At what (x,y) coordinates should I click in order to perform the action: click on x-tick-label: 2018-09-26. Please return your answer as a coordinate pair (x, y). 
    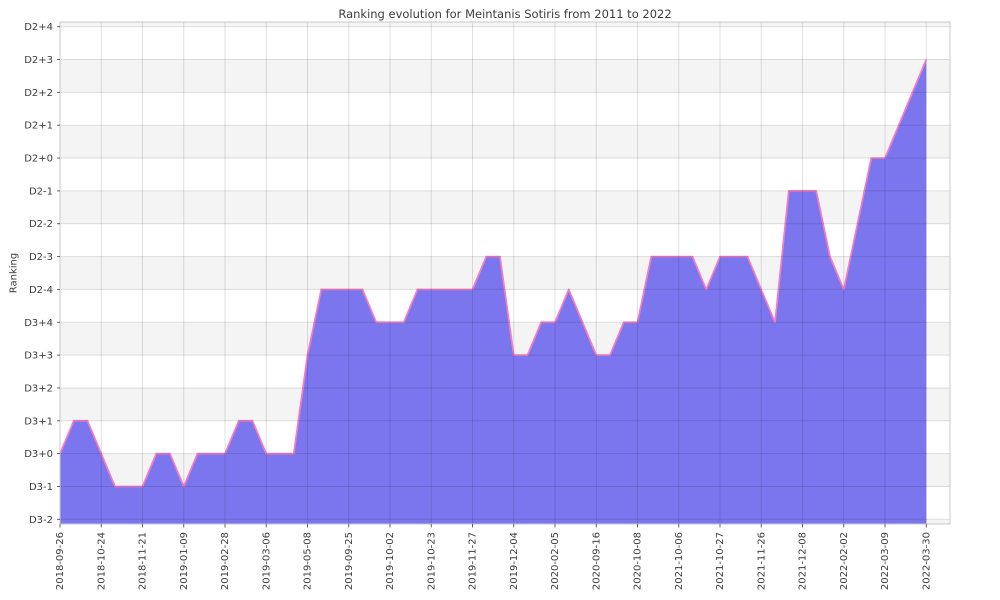
    Looking at the image, I should click on (60, 561).